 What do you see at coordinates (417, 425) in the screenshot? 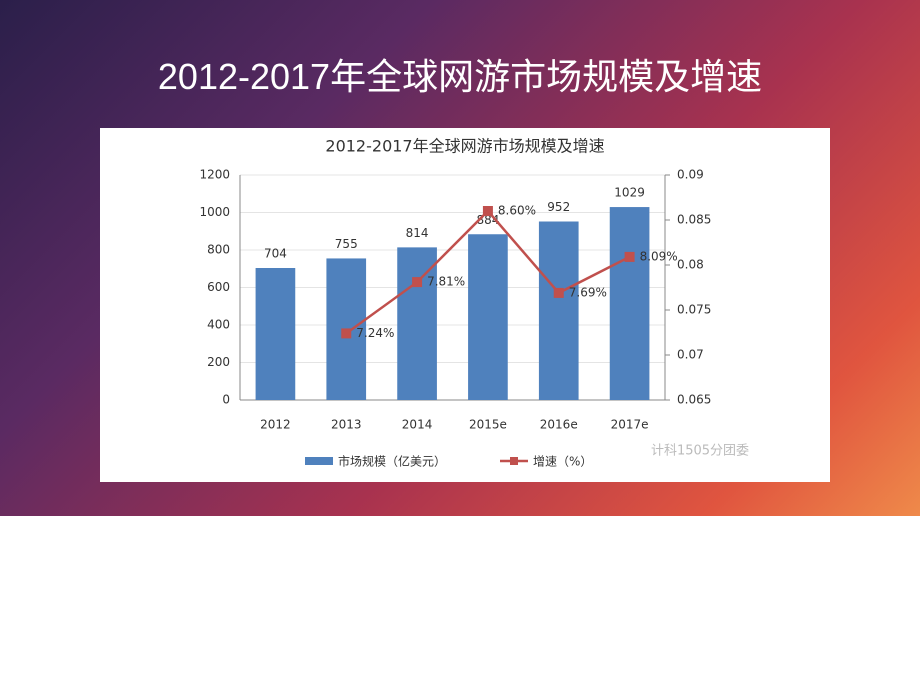
I see `x-tick-label: 2014` at bounding box center [417, 425].